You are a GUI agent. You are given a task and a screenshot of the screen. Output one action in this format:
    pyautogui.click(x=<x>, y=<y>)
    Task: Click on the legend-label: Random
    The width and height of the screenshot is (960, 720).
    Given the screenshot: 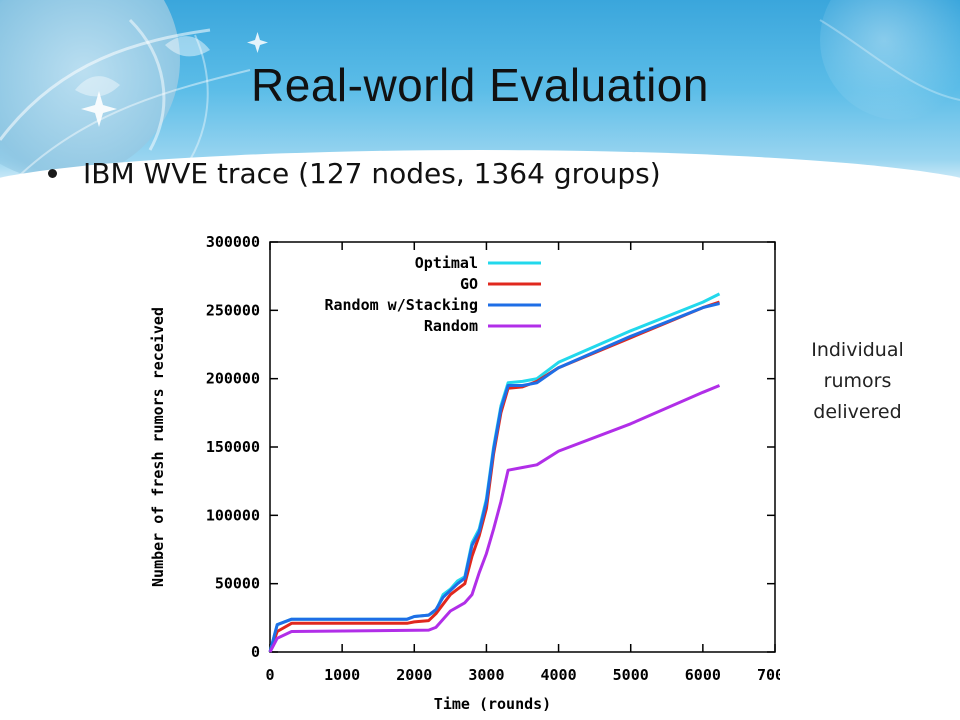 What is the action you would take?
    pyautogui.click(x=451, y=326)
    